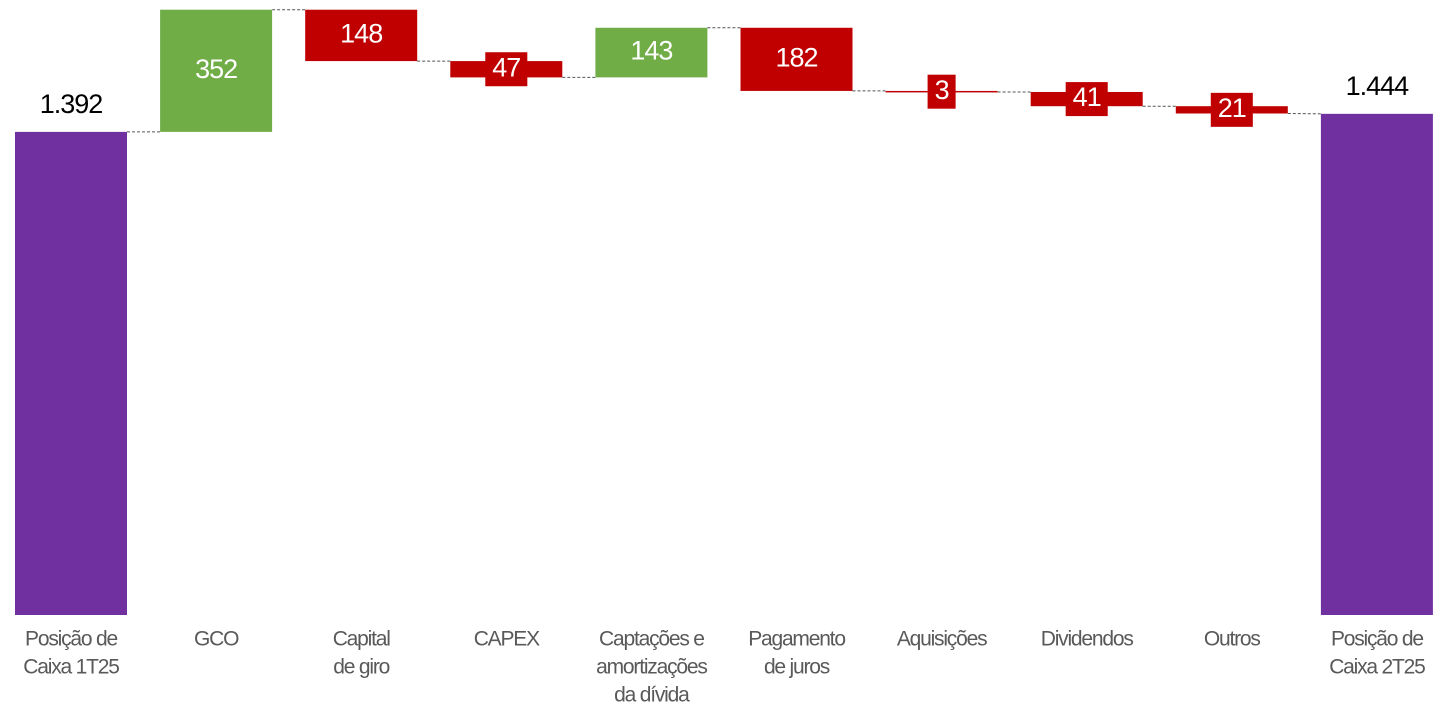  Describe the element at coordinates (1377, 667) in the screenshot. I see `x-tick-label: Caixa 2T25` at that location.